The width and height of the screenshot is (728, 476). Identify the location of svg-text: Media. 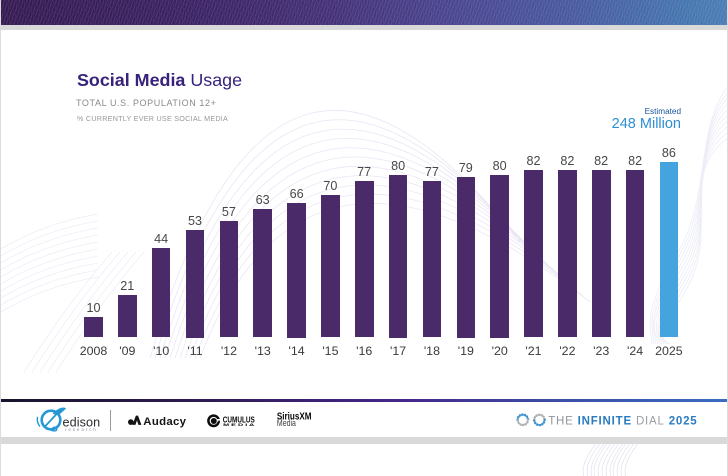
(286, 423).